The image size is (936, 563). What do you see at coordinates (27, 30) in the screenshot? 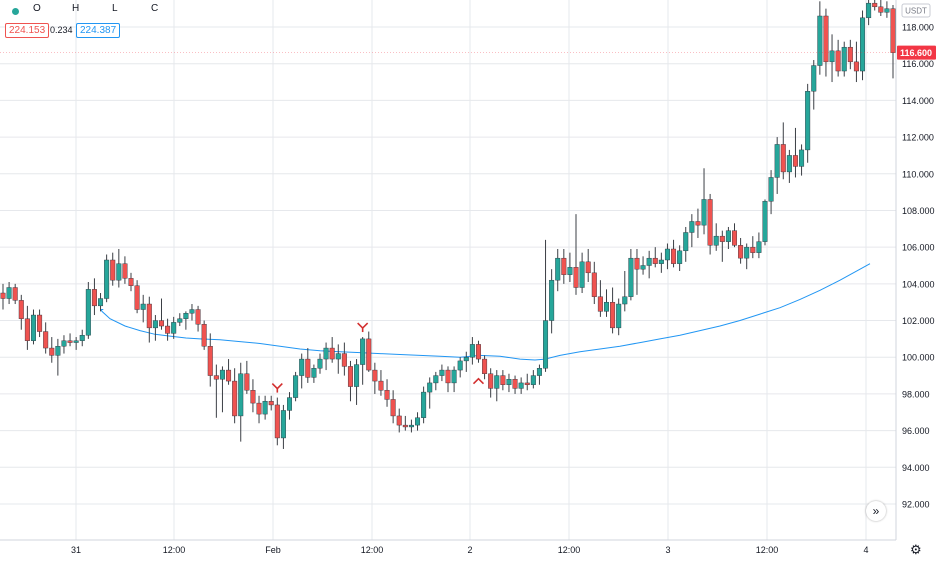
I see `indicator-value-red: 224.153` at bounding box center [27, 30].